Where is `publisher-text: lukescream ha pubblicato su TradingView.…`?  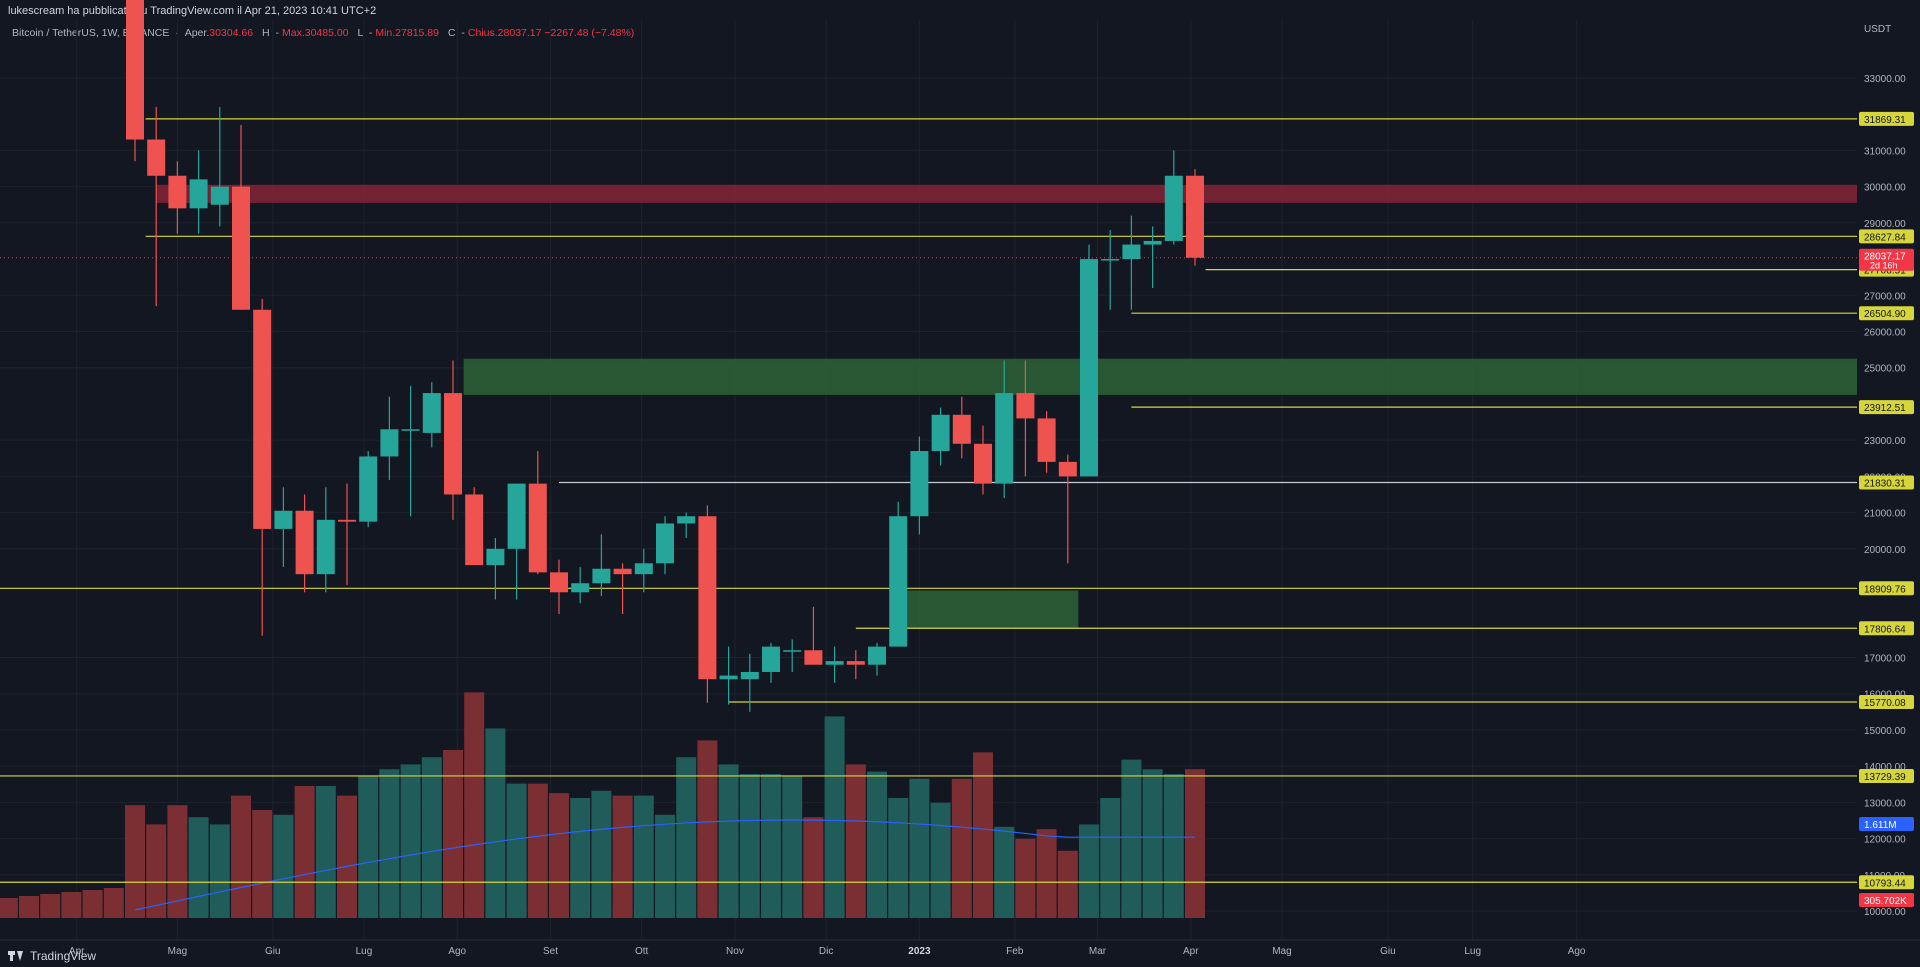
publisher-text: lukescream ha pubblicato su TradingView.… is located at coordinates (192, 11).